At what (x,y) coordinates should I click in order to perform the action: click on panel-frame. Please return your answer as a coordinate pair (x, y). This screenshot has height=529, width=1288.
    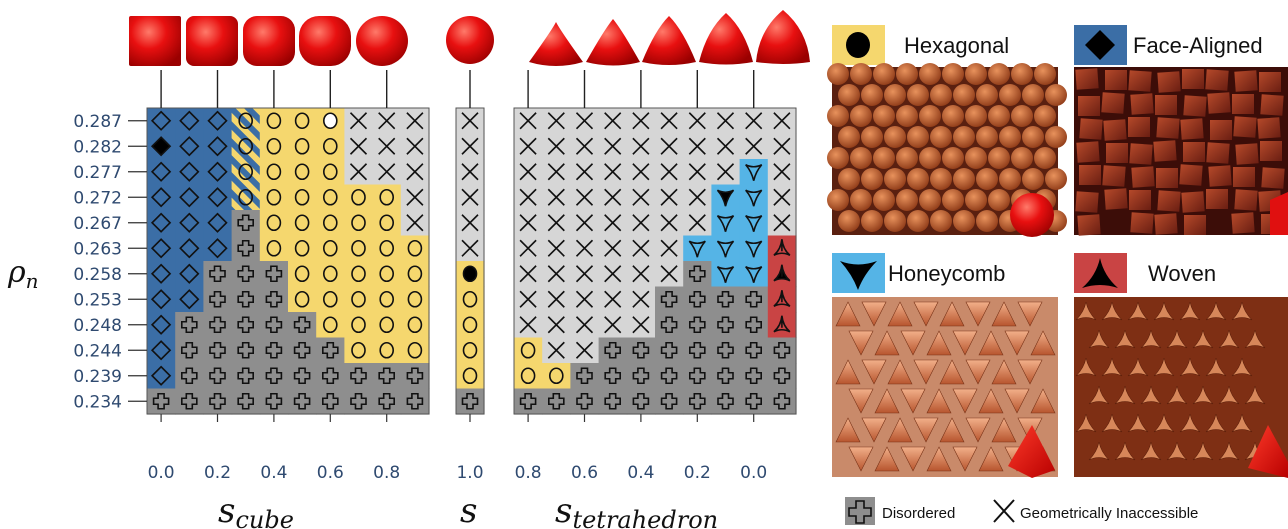
    Looking at the image, I should click on (288, 261).